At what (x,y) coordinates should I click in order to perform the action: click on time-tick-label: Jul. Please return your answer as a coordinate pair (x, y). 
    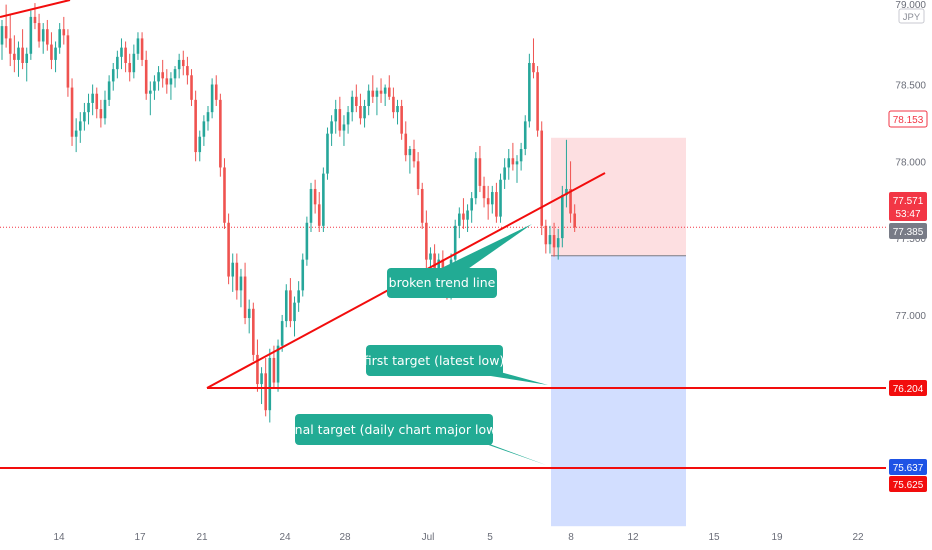
    Looking at the image, I should click on (428, 537).